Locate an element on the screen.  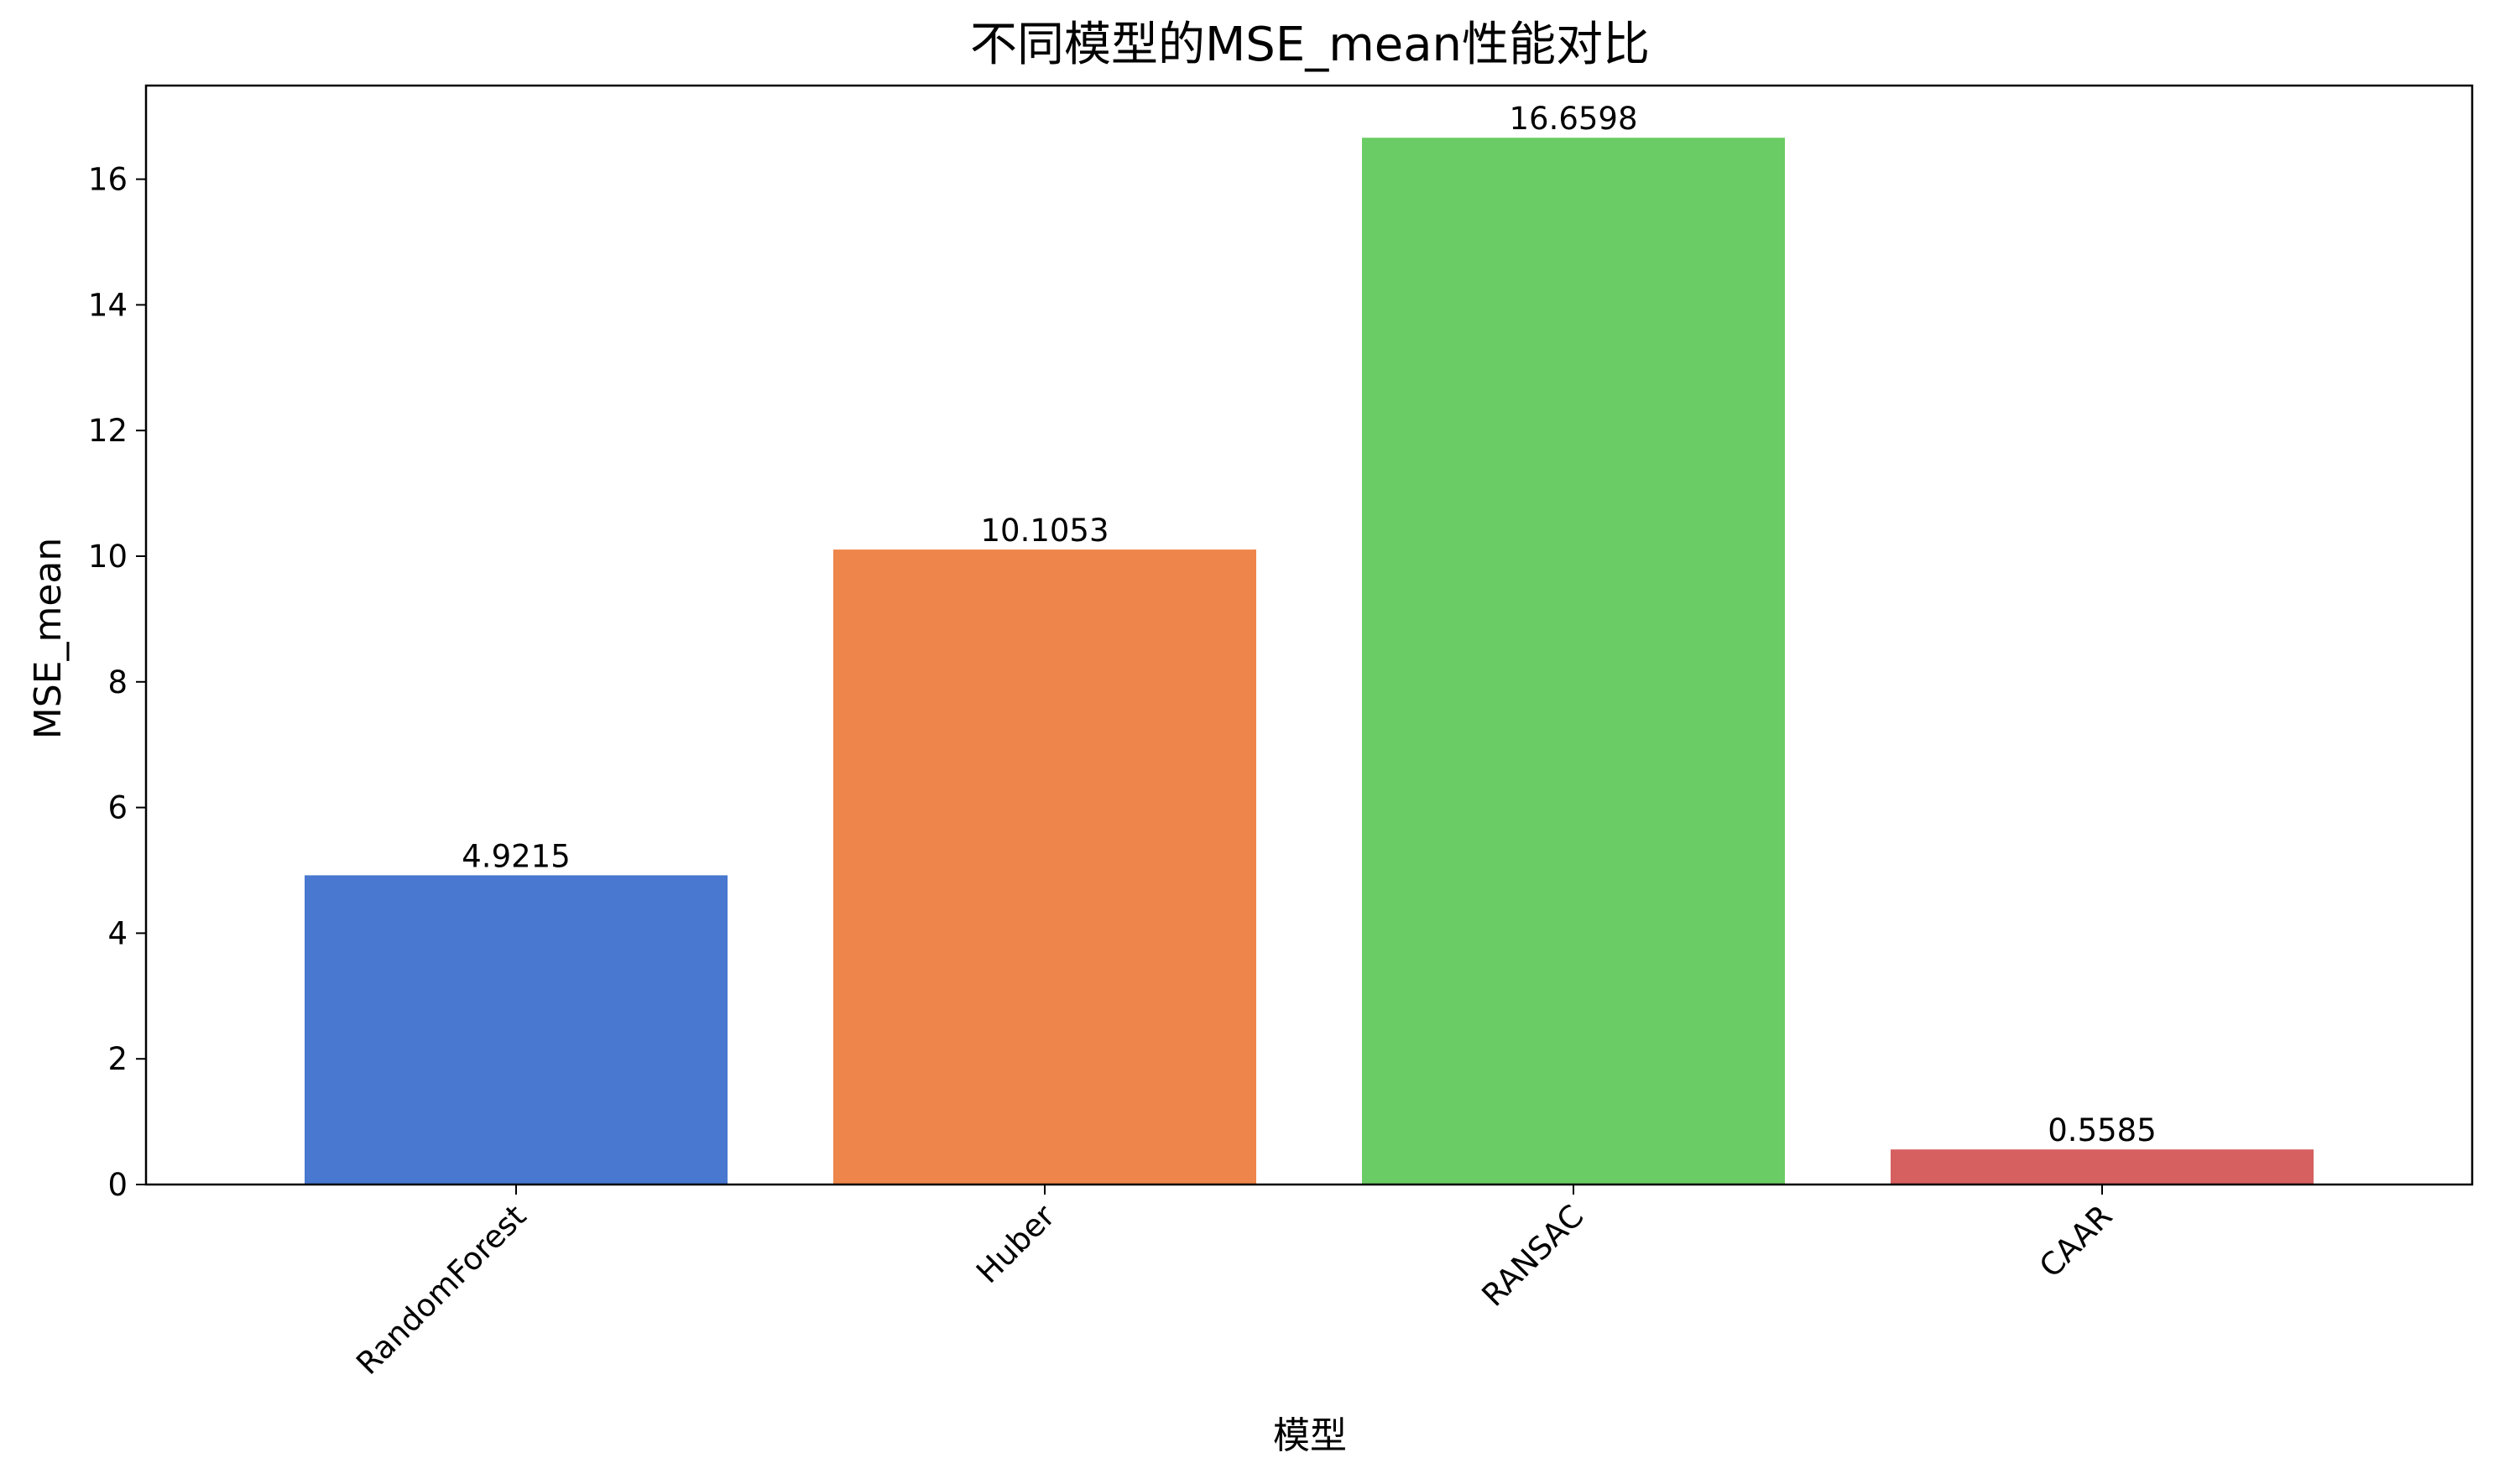
x-tick-label-huber: Huber is located at coordinates (1016, 1243).